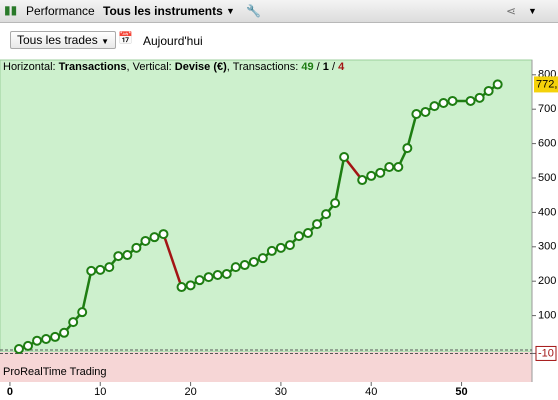  What do you see at coordinates (11, 10) in the screenshot?
I see `icon: ▮▮` at bounding box center [11, 10].